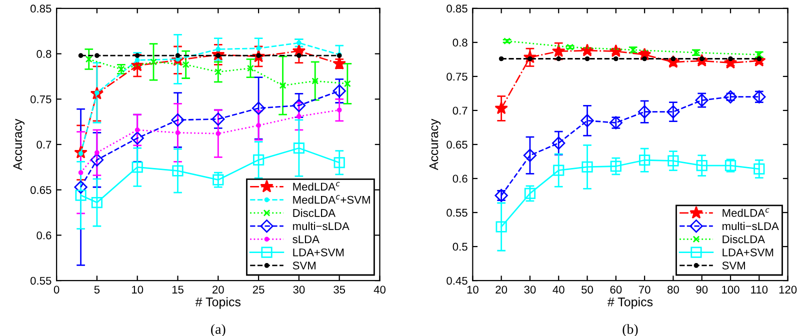  Describe the element at coordinates (258, 290) in the screenshot. I see `x-tick-label: 25` at that location.